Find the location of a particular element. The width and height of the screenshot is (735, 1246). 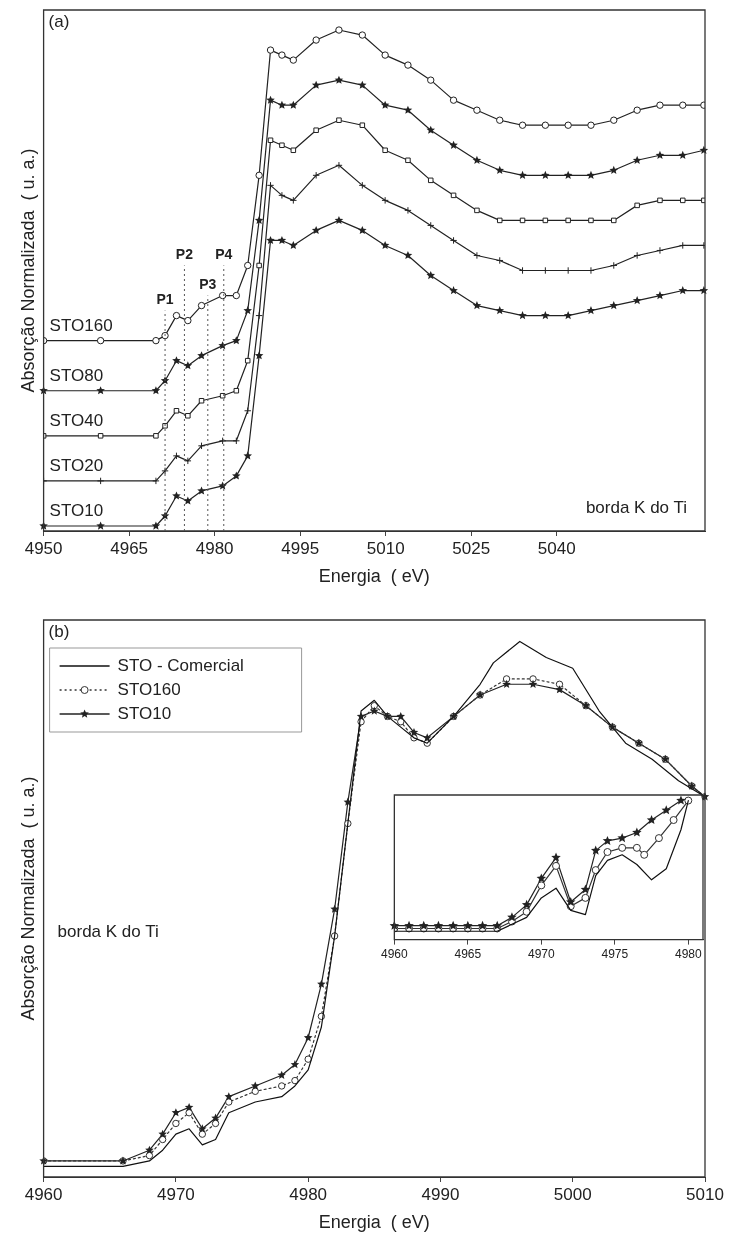

x-tick-label: 5025 is located at coordinates (471, 548).